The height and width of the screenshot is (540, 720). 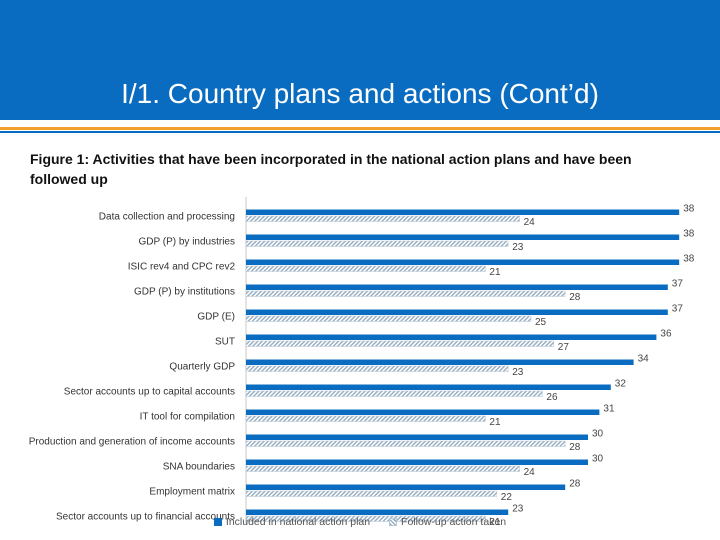 I want to click on category-label: Sector accounts up to financial accounts, so click(x=145, y=517).